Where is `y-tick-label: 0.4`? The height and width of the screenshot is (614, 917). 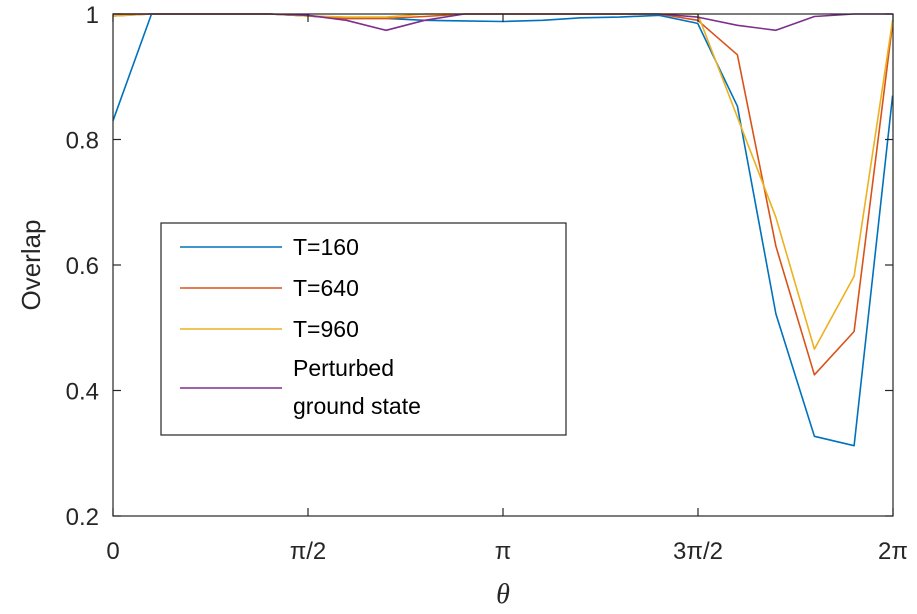
y-tick-label: 0.4 is located at coordinates (82, 392).